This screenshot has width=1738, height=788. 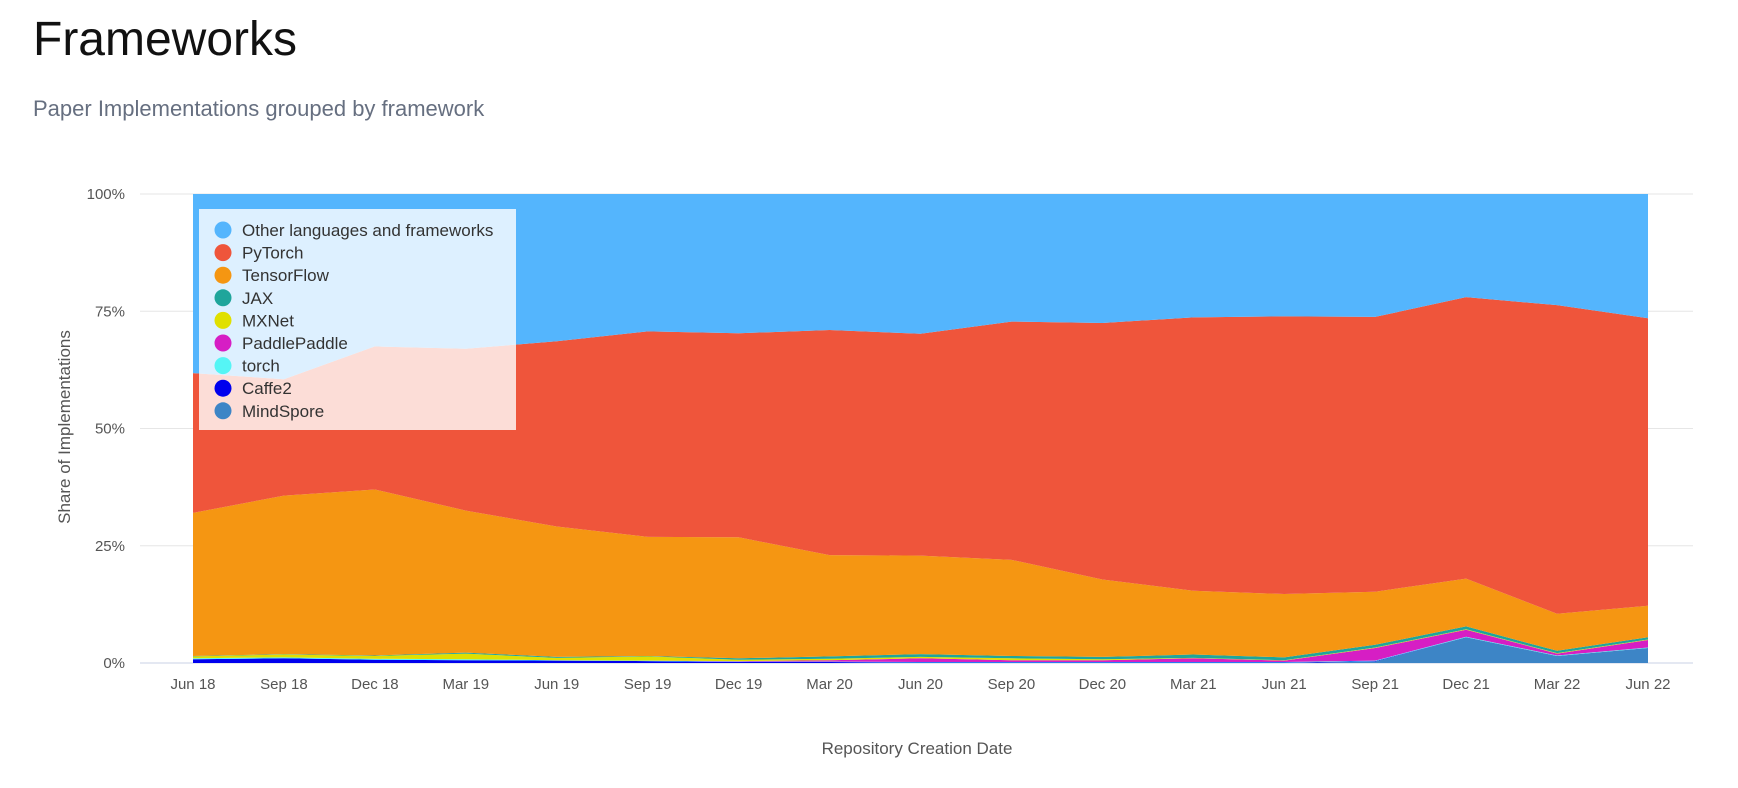 What do you see at coordinates (648, 684) in the screenshot?
I see `x-tick-label: Sep 19` at bounding box center [648, 684].